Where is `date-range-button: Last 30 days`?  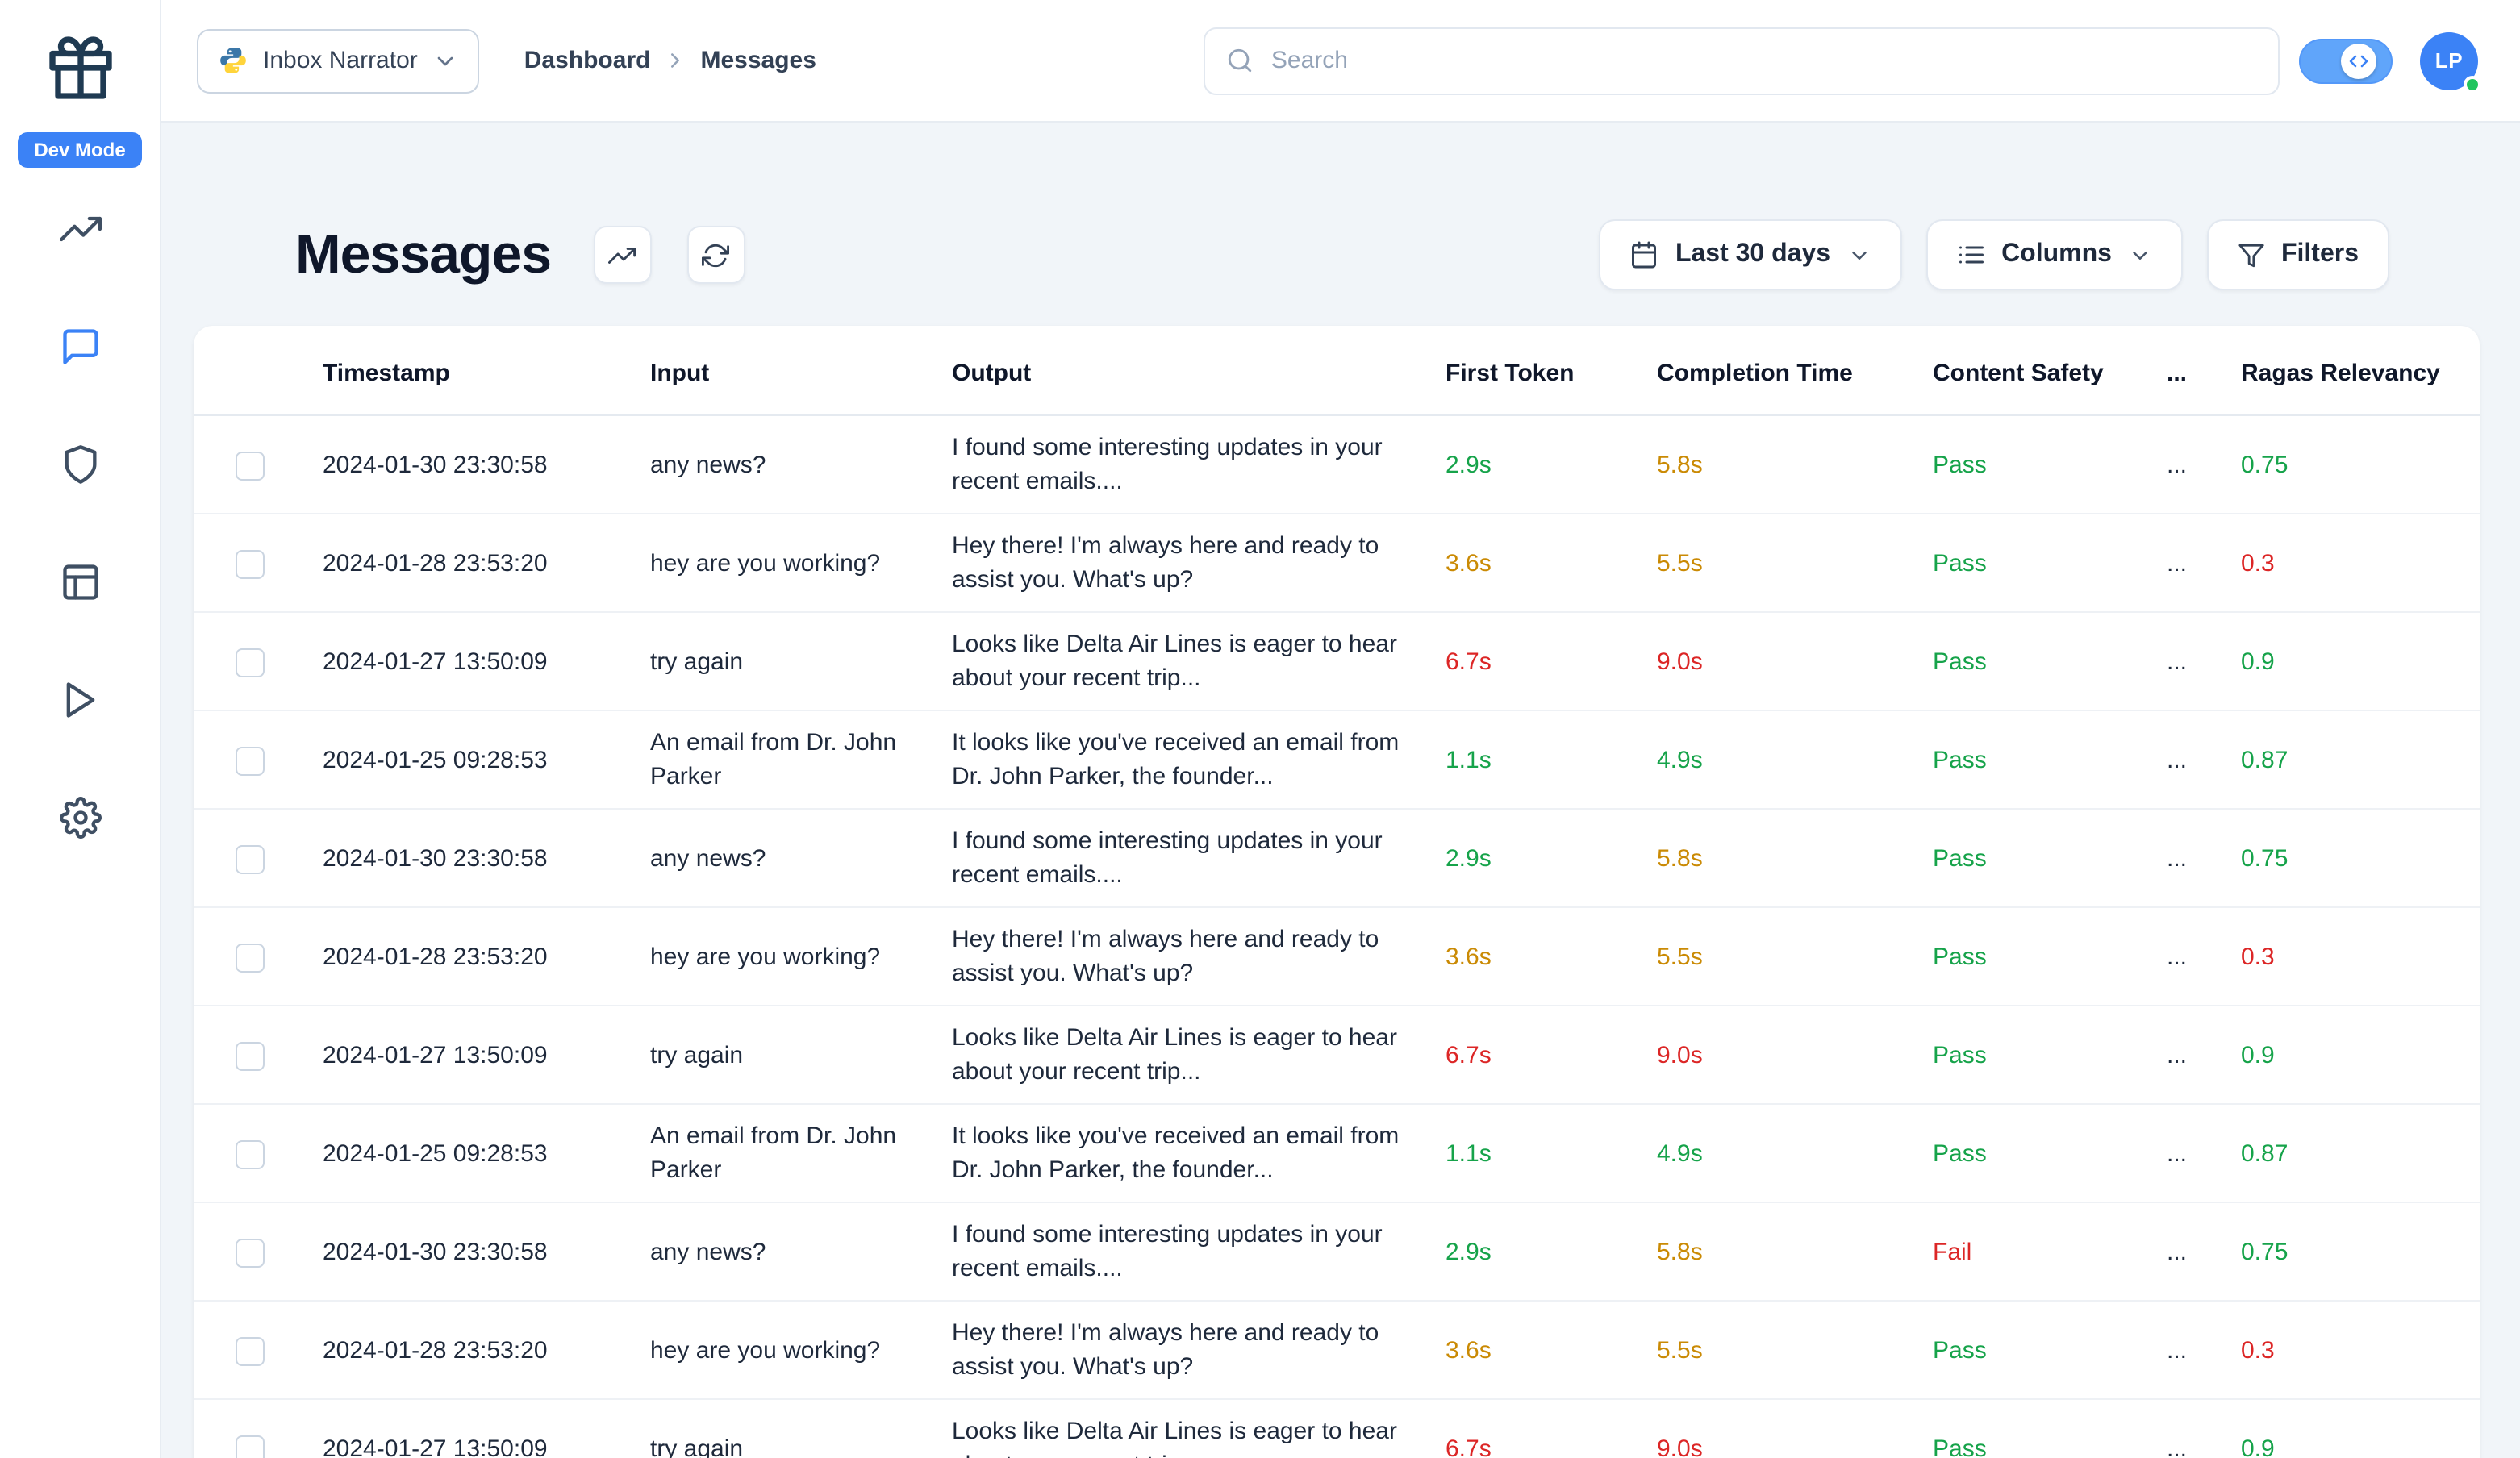
date-range-button: Last 30 days is located at coordinates (1750, 254).